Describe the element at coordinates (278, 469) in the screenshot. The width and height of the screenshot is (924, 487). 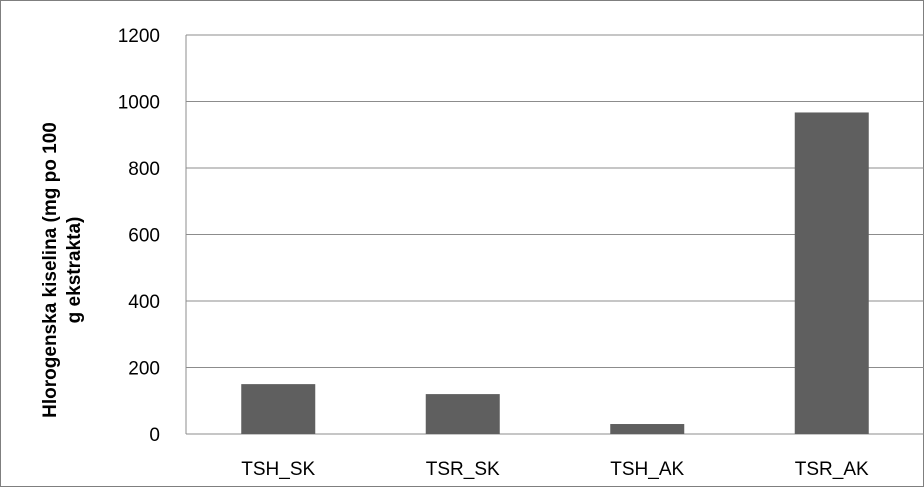
I see `x-tick-label-tsh-sk: TSH_SK` at that location.